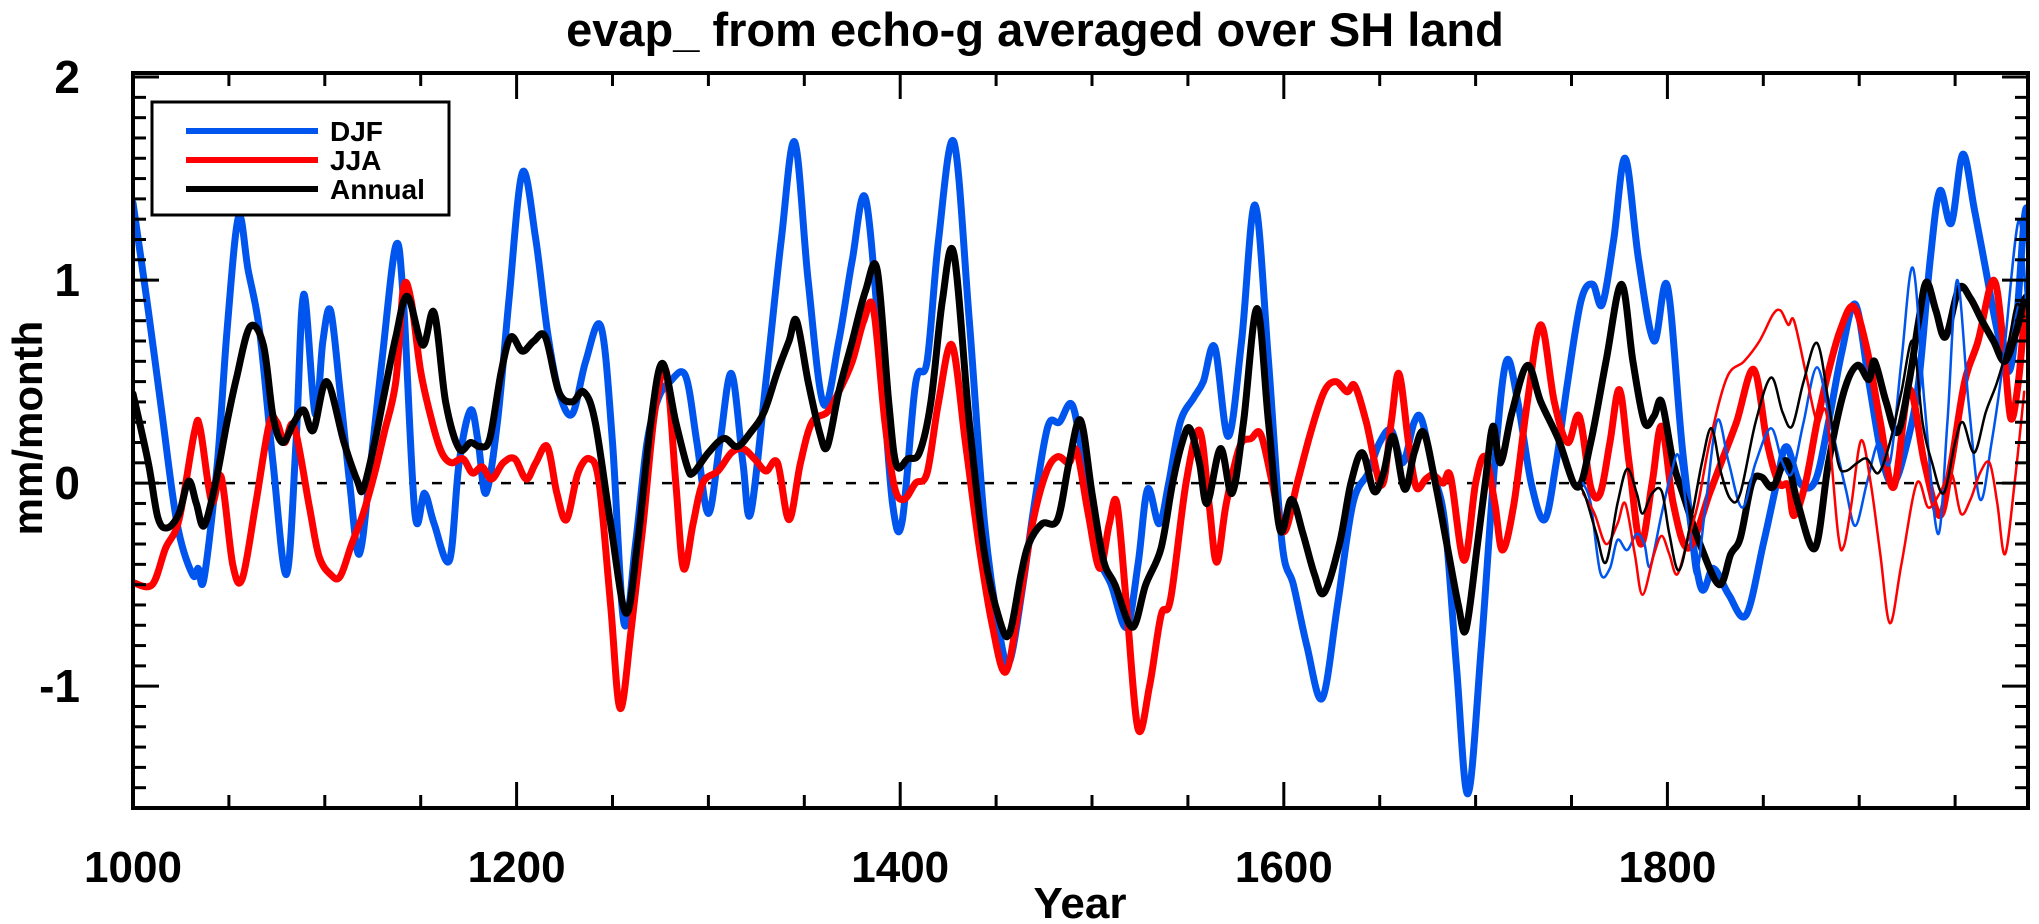  I want to click on series-path-annual-thin, so click(1801, 437).